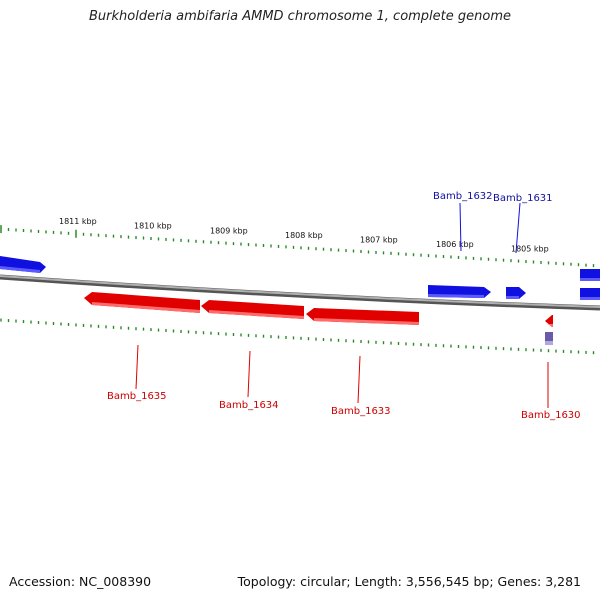 The image size is (600, 600). Describe the element at coordinates (463, 196) in the screenshot. I see `label-bamb-1632: Bamb_1632` at that location.